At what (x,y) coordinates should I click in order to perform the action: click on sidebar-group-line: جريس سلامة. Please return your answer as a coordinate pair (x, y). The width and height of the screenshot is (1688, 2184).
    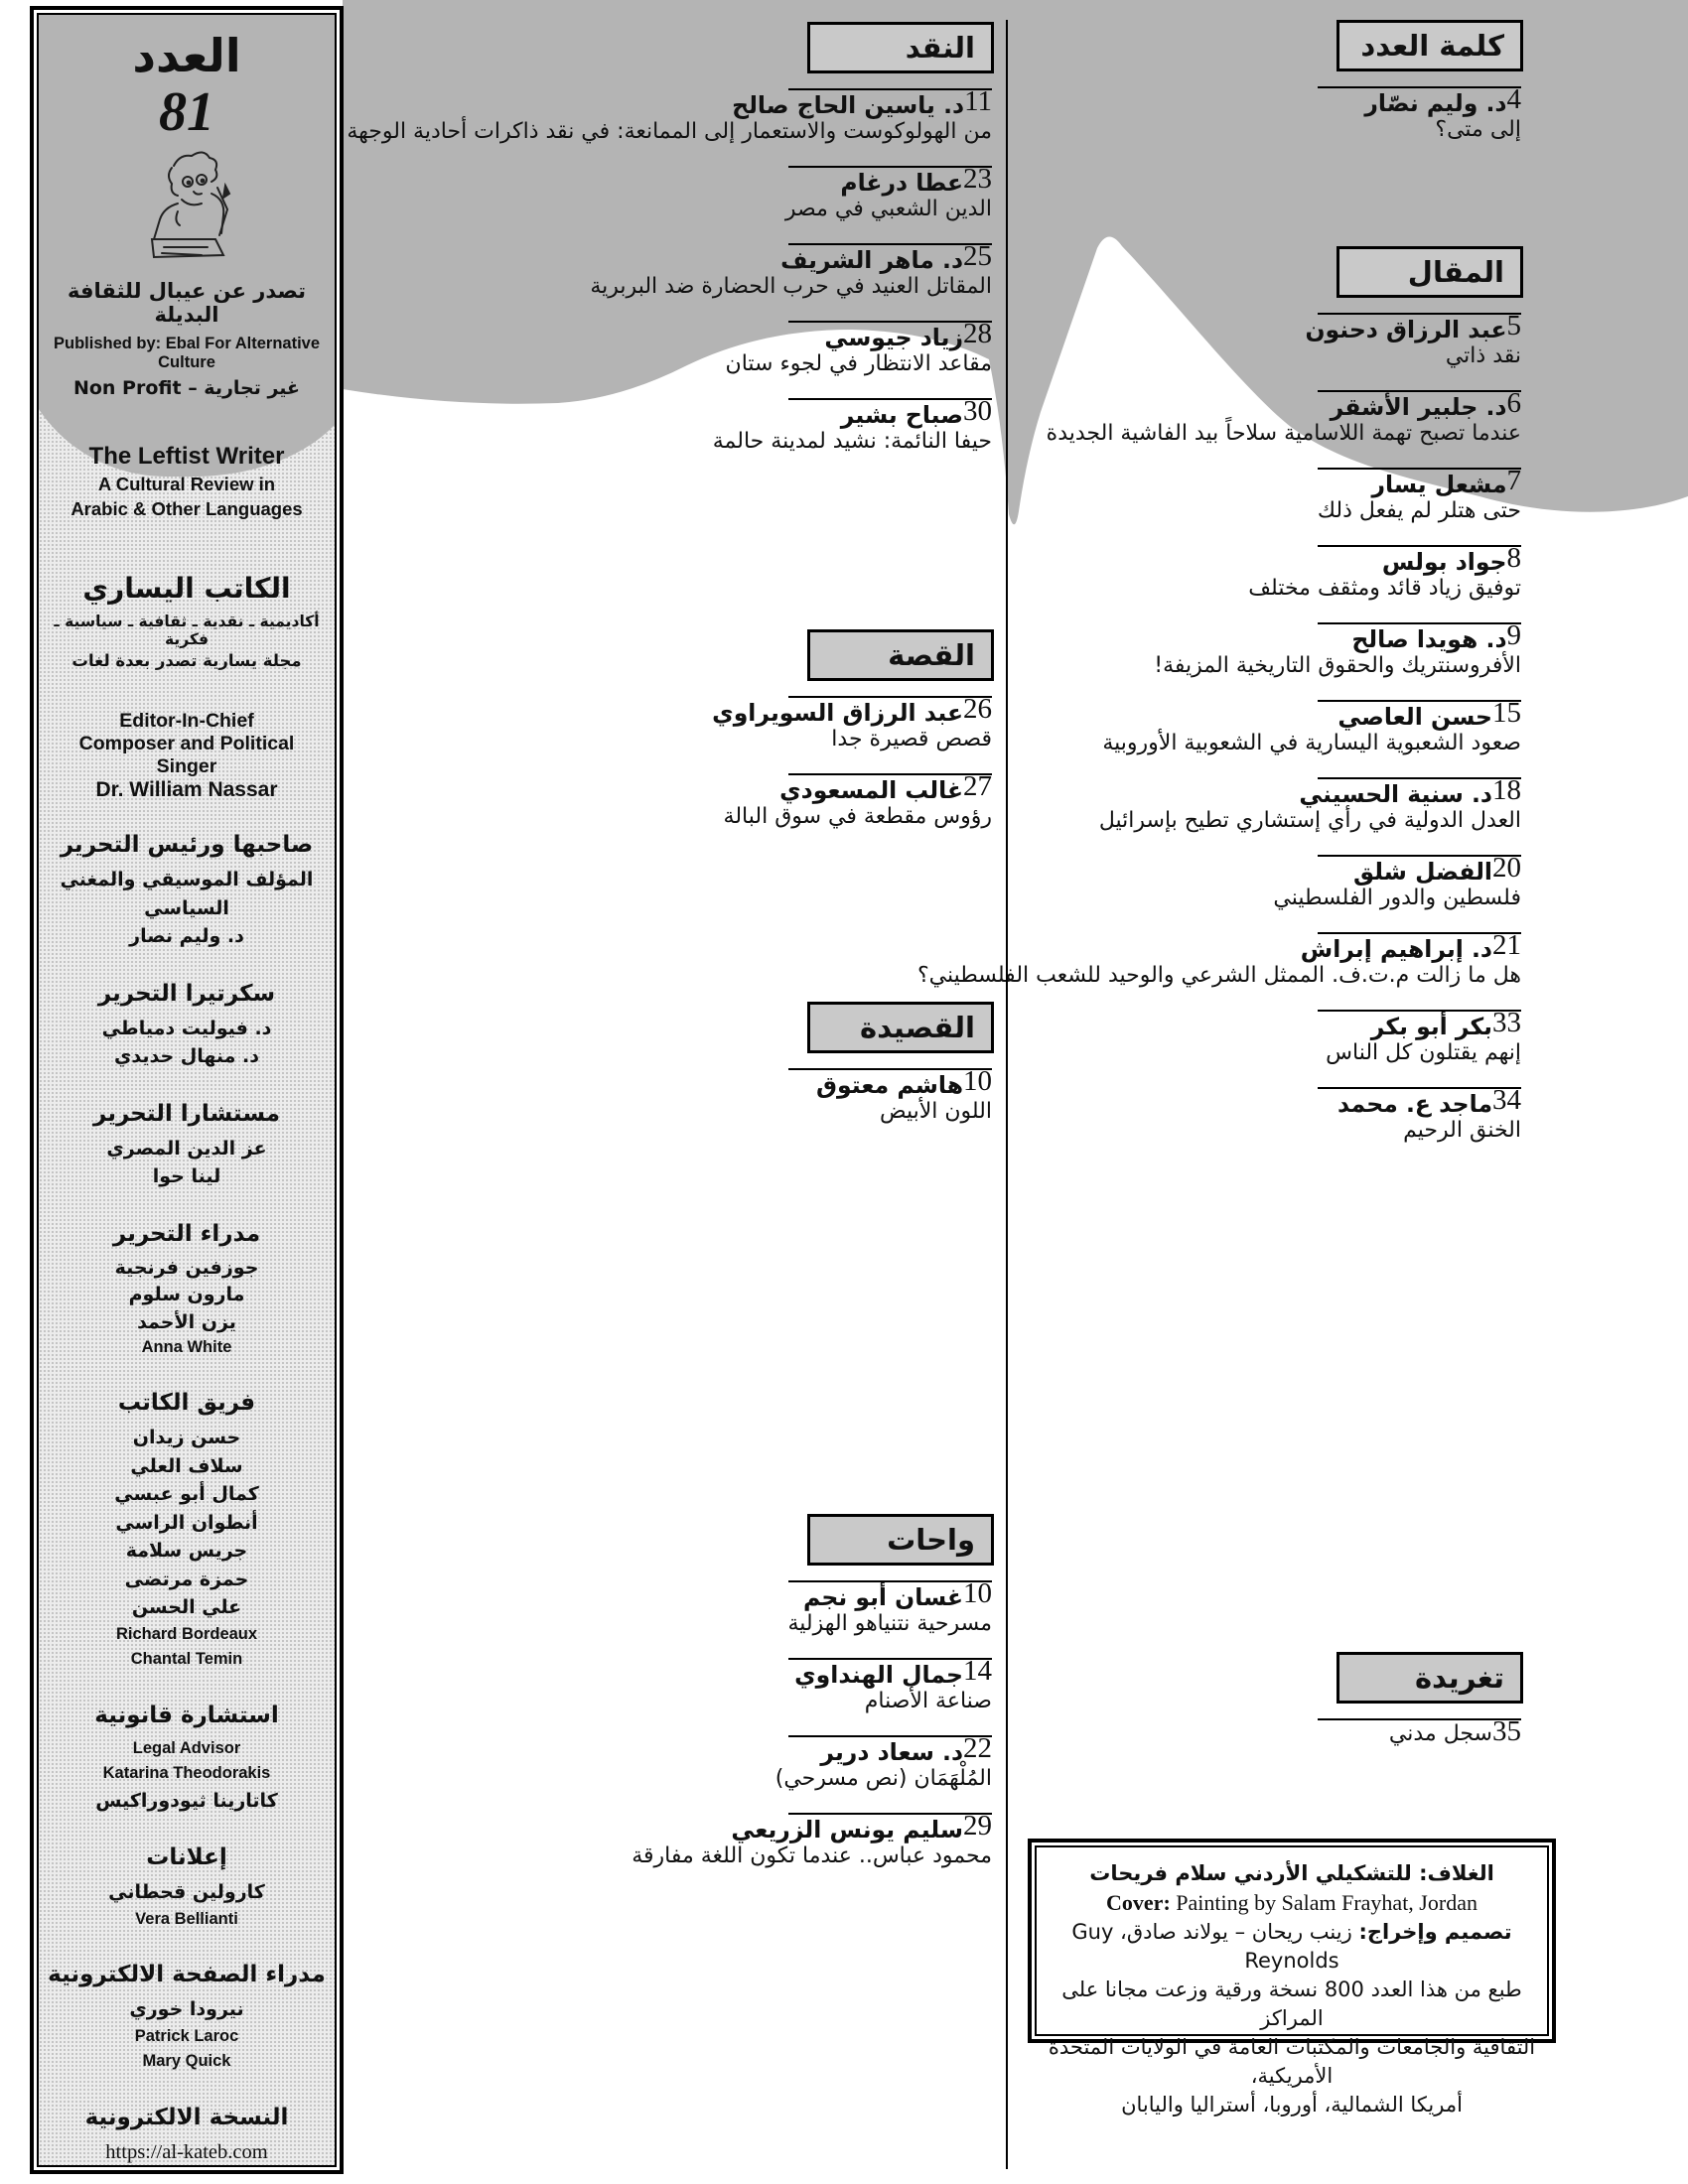
    Looking at the image, I should click on (186, 1551).